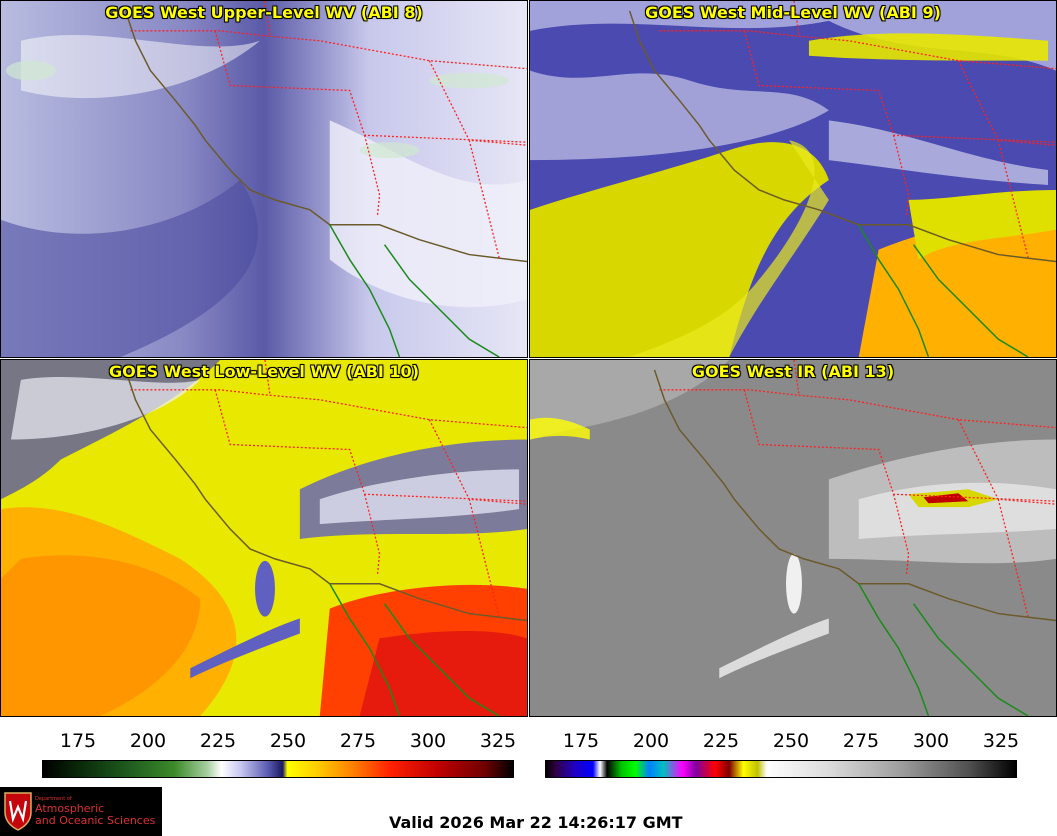 This screenshot has height=836, width=1057. I want to click on panel-title: GOES West Mid-Level WV (ABI 9), so click(793, 12).